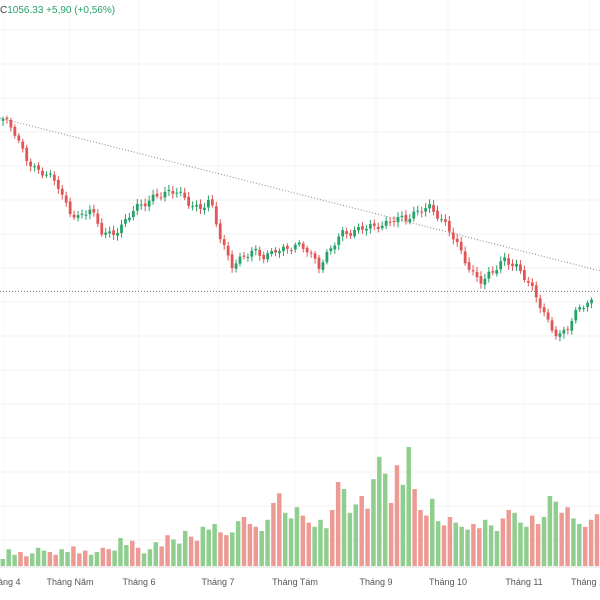 This screenshot has width=600, height=600. Describe the element at coordinates (448, 582) in the screenshot. I see `x-tick-label: Tháng 10` at that location.